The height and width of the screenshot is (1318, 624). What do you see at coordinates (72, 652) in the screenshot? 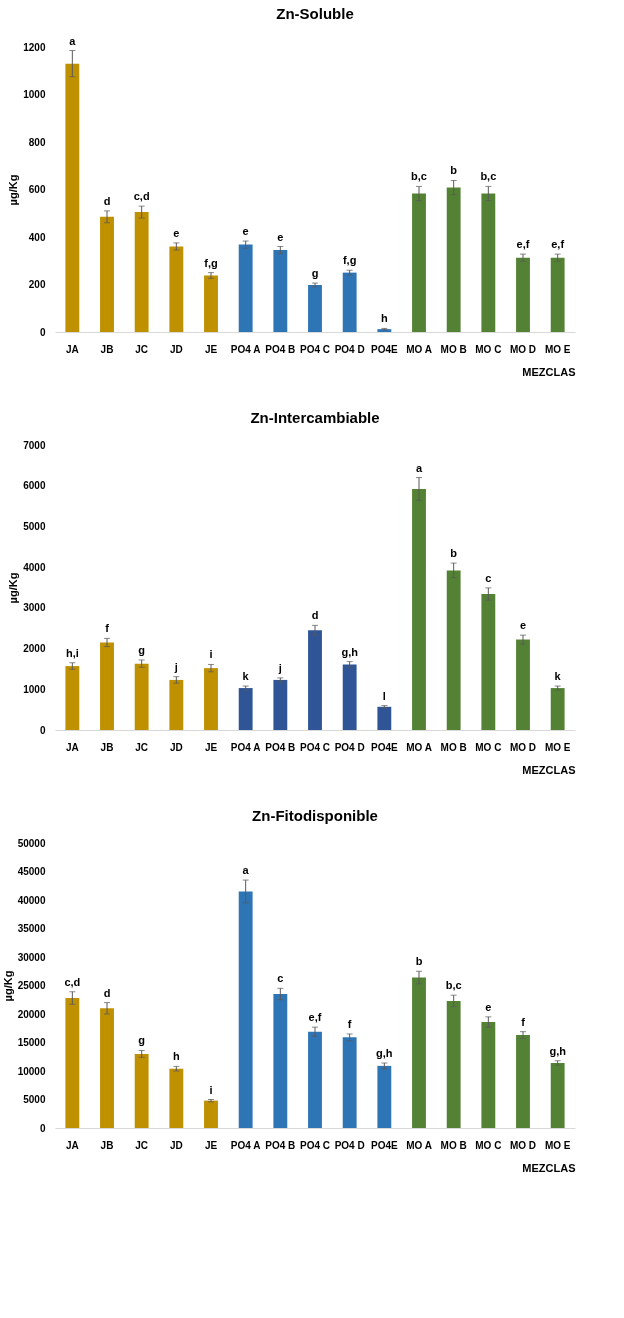
I see `annotation: h,i` at bounding box center [72, 652].